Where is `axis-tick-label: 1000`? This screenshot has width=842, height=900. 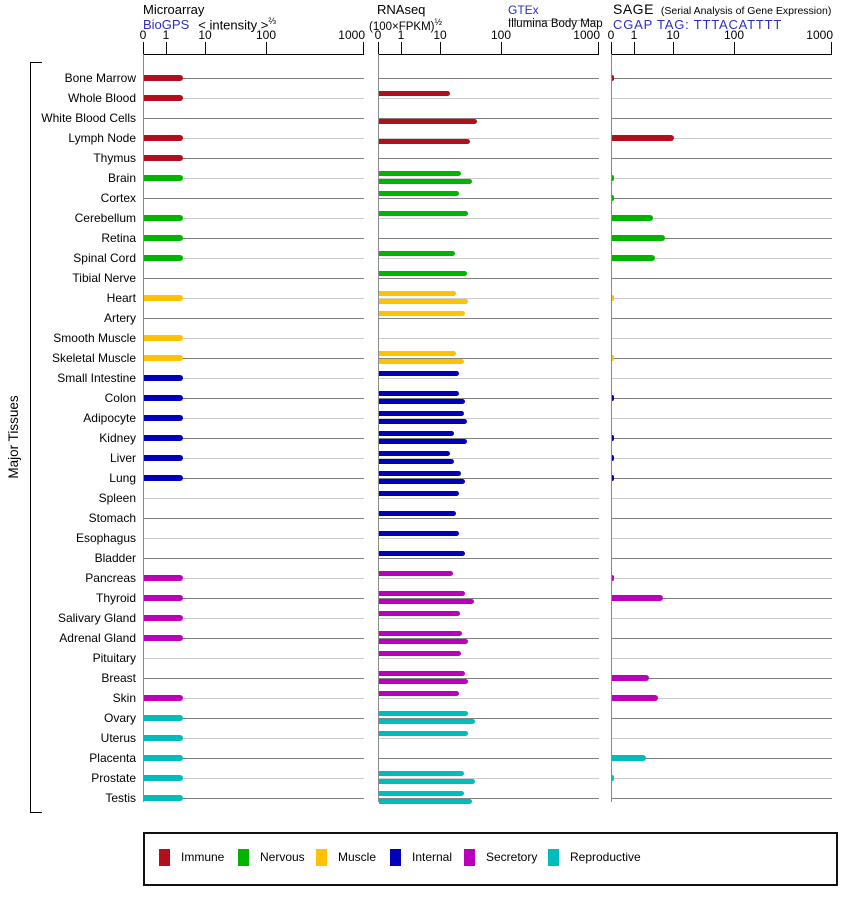 axis-tick-label: 1000 is located at coordinates (351, 35).